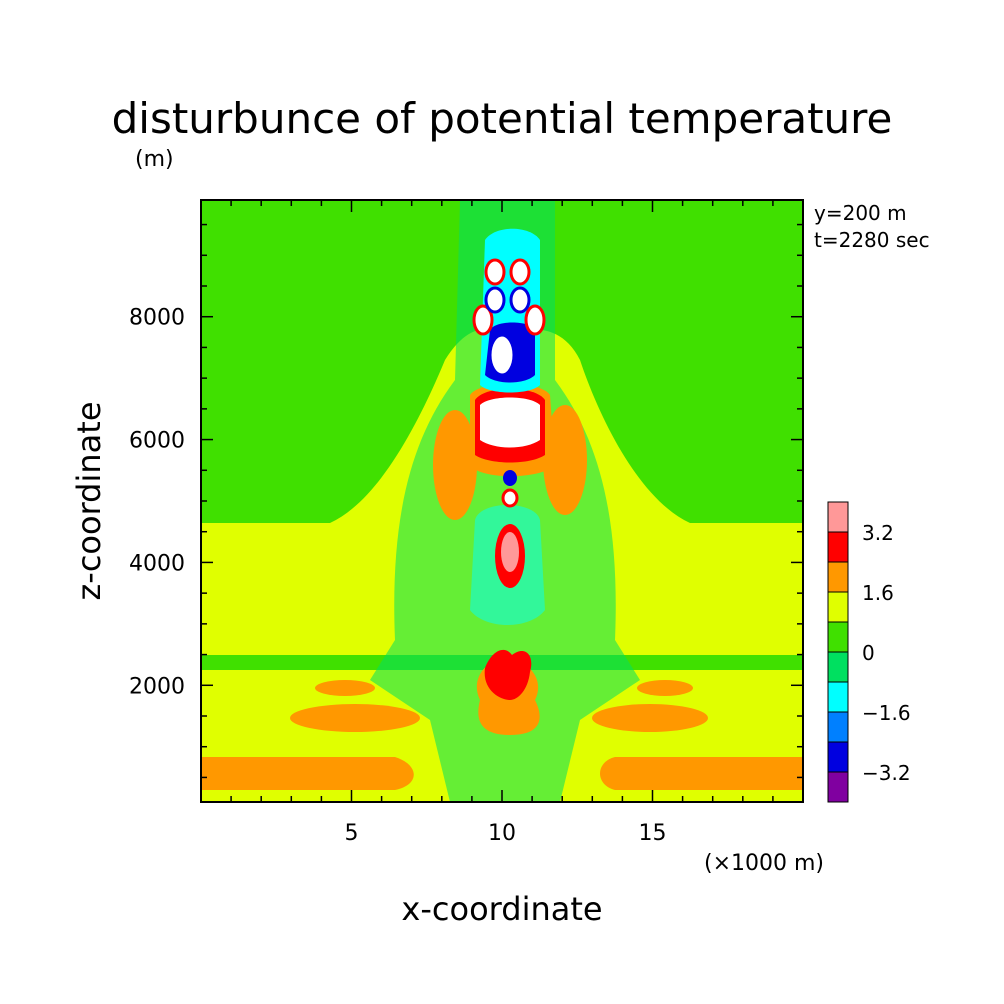 This screenshot has height=1004, width=1004. What do you see at coordinates (352, 833) in the screenshot?
I see `x-tick-label: 5` at bounding box center [352, 833].